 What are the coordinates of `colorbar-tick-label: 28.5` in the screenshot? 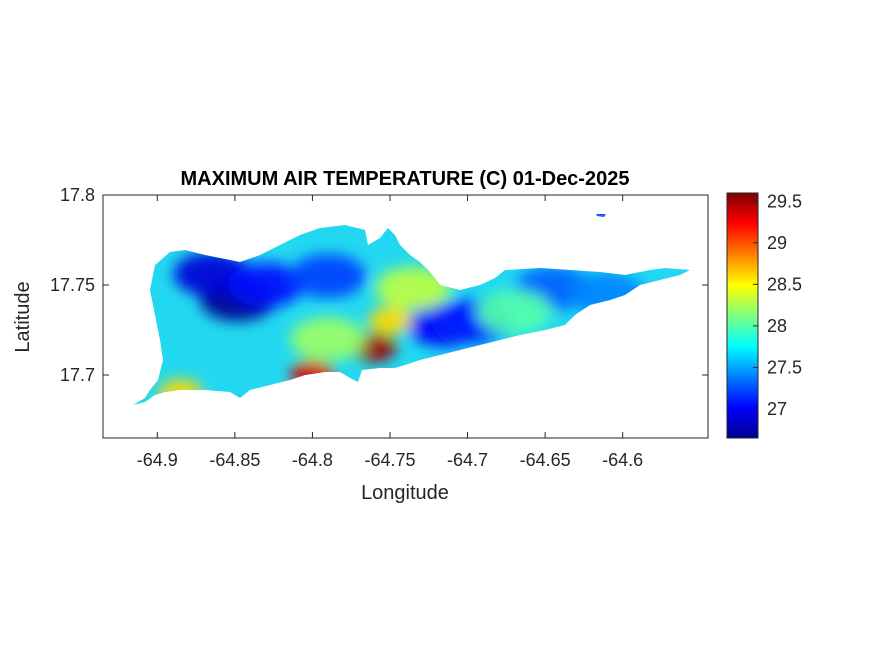 It's located at (784, 284).